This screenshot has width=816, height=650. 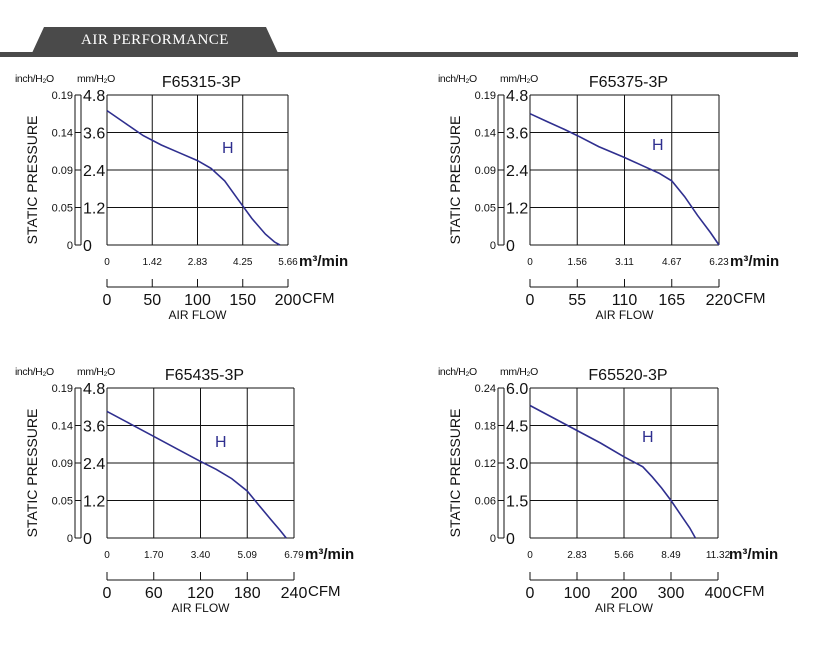 I want to click on x-tick-label-m3: 6.79, so click(x=294, y=555).